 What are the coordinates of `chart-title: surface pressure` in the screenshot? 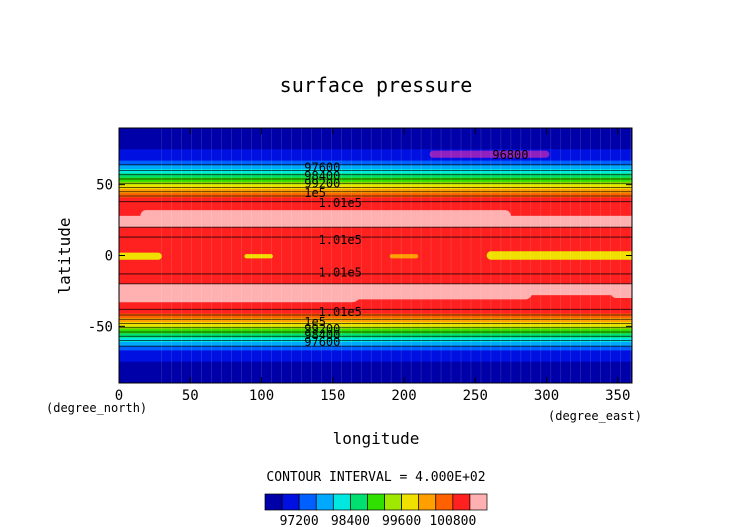 It's located at (376, 85).